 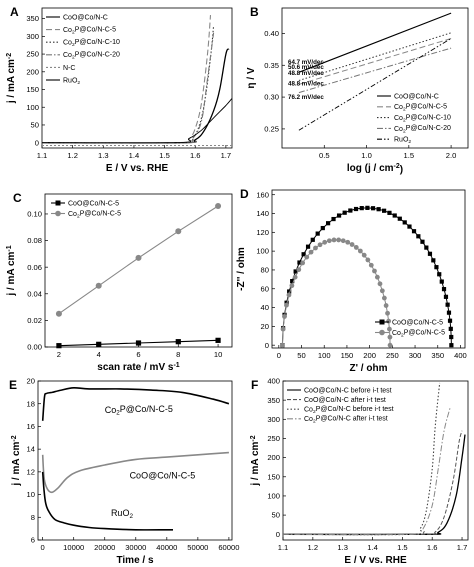 I want to click on x-axis-label: Time / s, so click(x=134, y=560).